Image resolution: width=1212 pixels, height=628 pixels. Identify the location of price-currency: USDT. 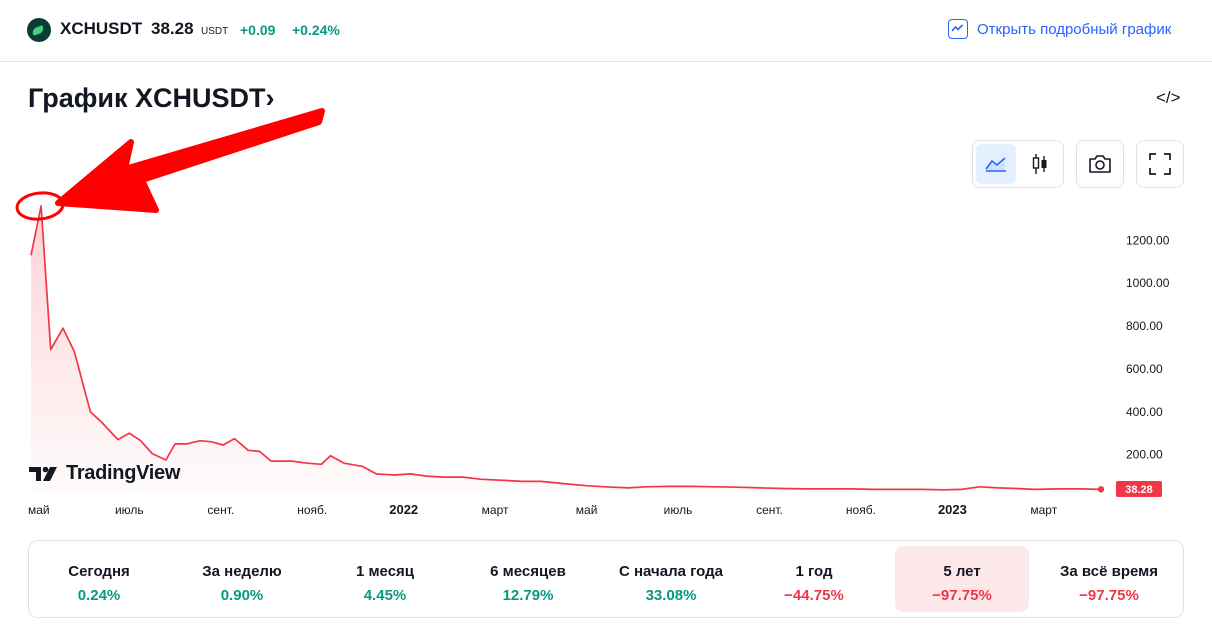
(215, 31).